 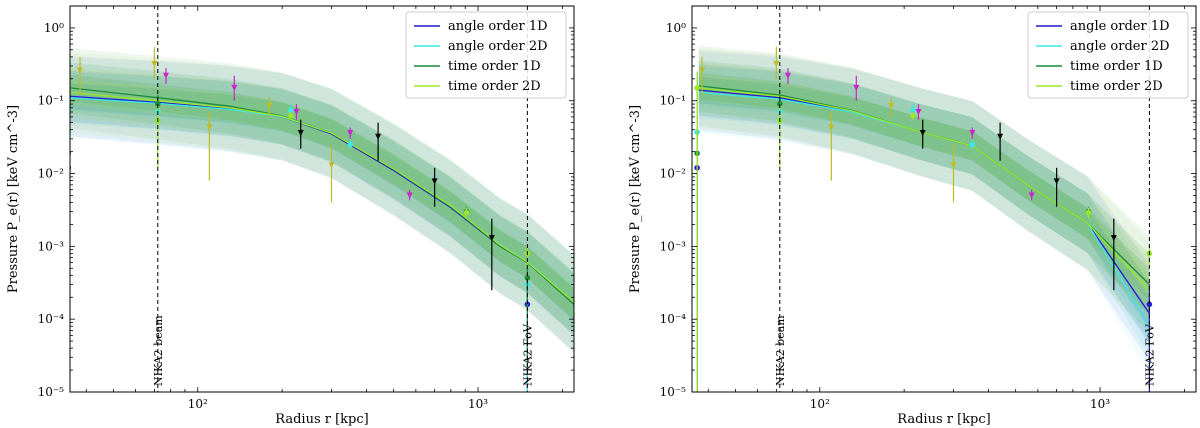 What do you see at coordinates (498, 26) in the screenshot?
I see `legend-label-angle-order-1d: angle order 1D` at bounding box center [498, 26].